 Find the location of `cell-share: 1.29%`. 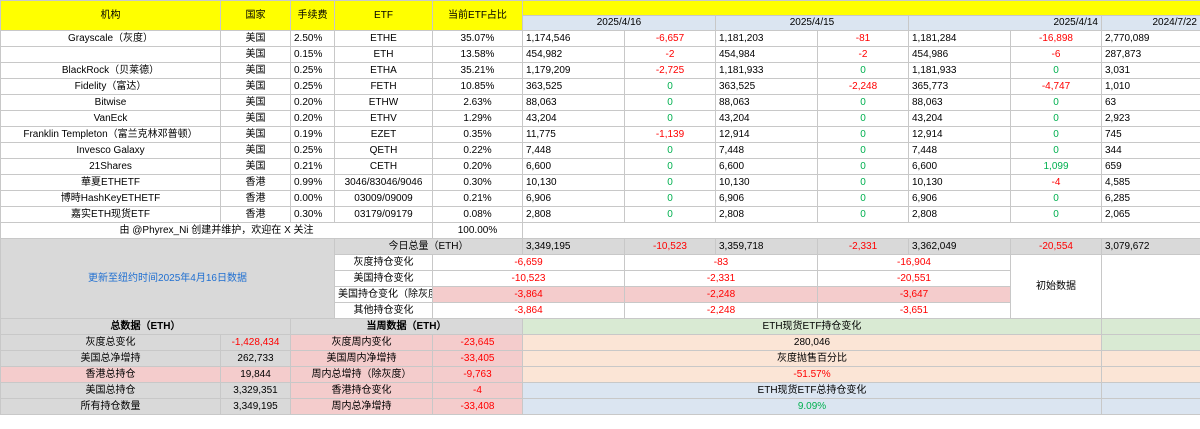

cell-share: 1.29% is located at coordinates (477, 118).